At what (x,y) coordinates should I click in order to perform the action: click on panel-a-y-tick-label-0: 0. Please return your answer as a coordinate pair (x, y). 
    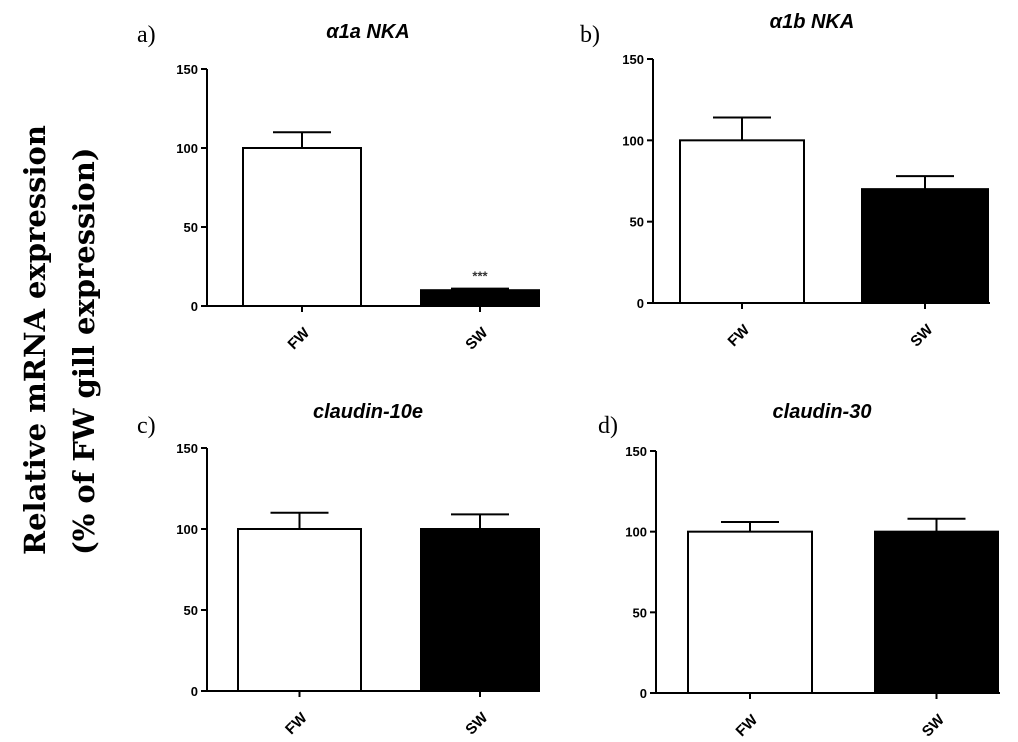
    Looking at the image, I should click on (194, 306).